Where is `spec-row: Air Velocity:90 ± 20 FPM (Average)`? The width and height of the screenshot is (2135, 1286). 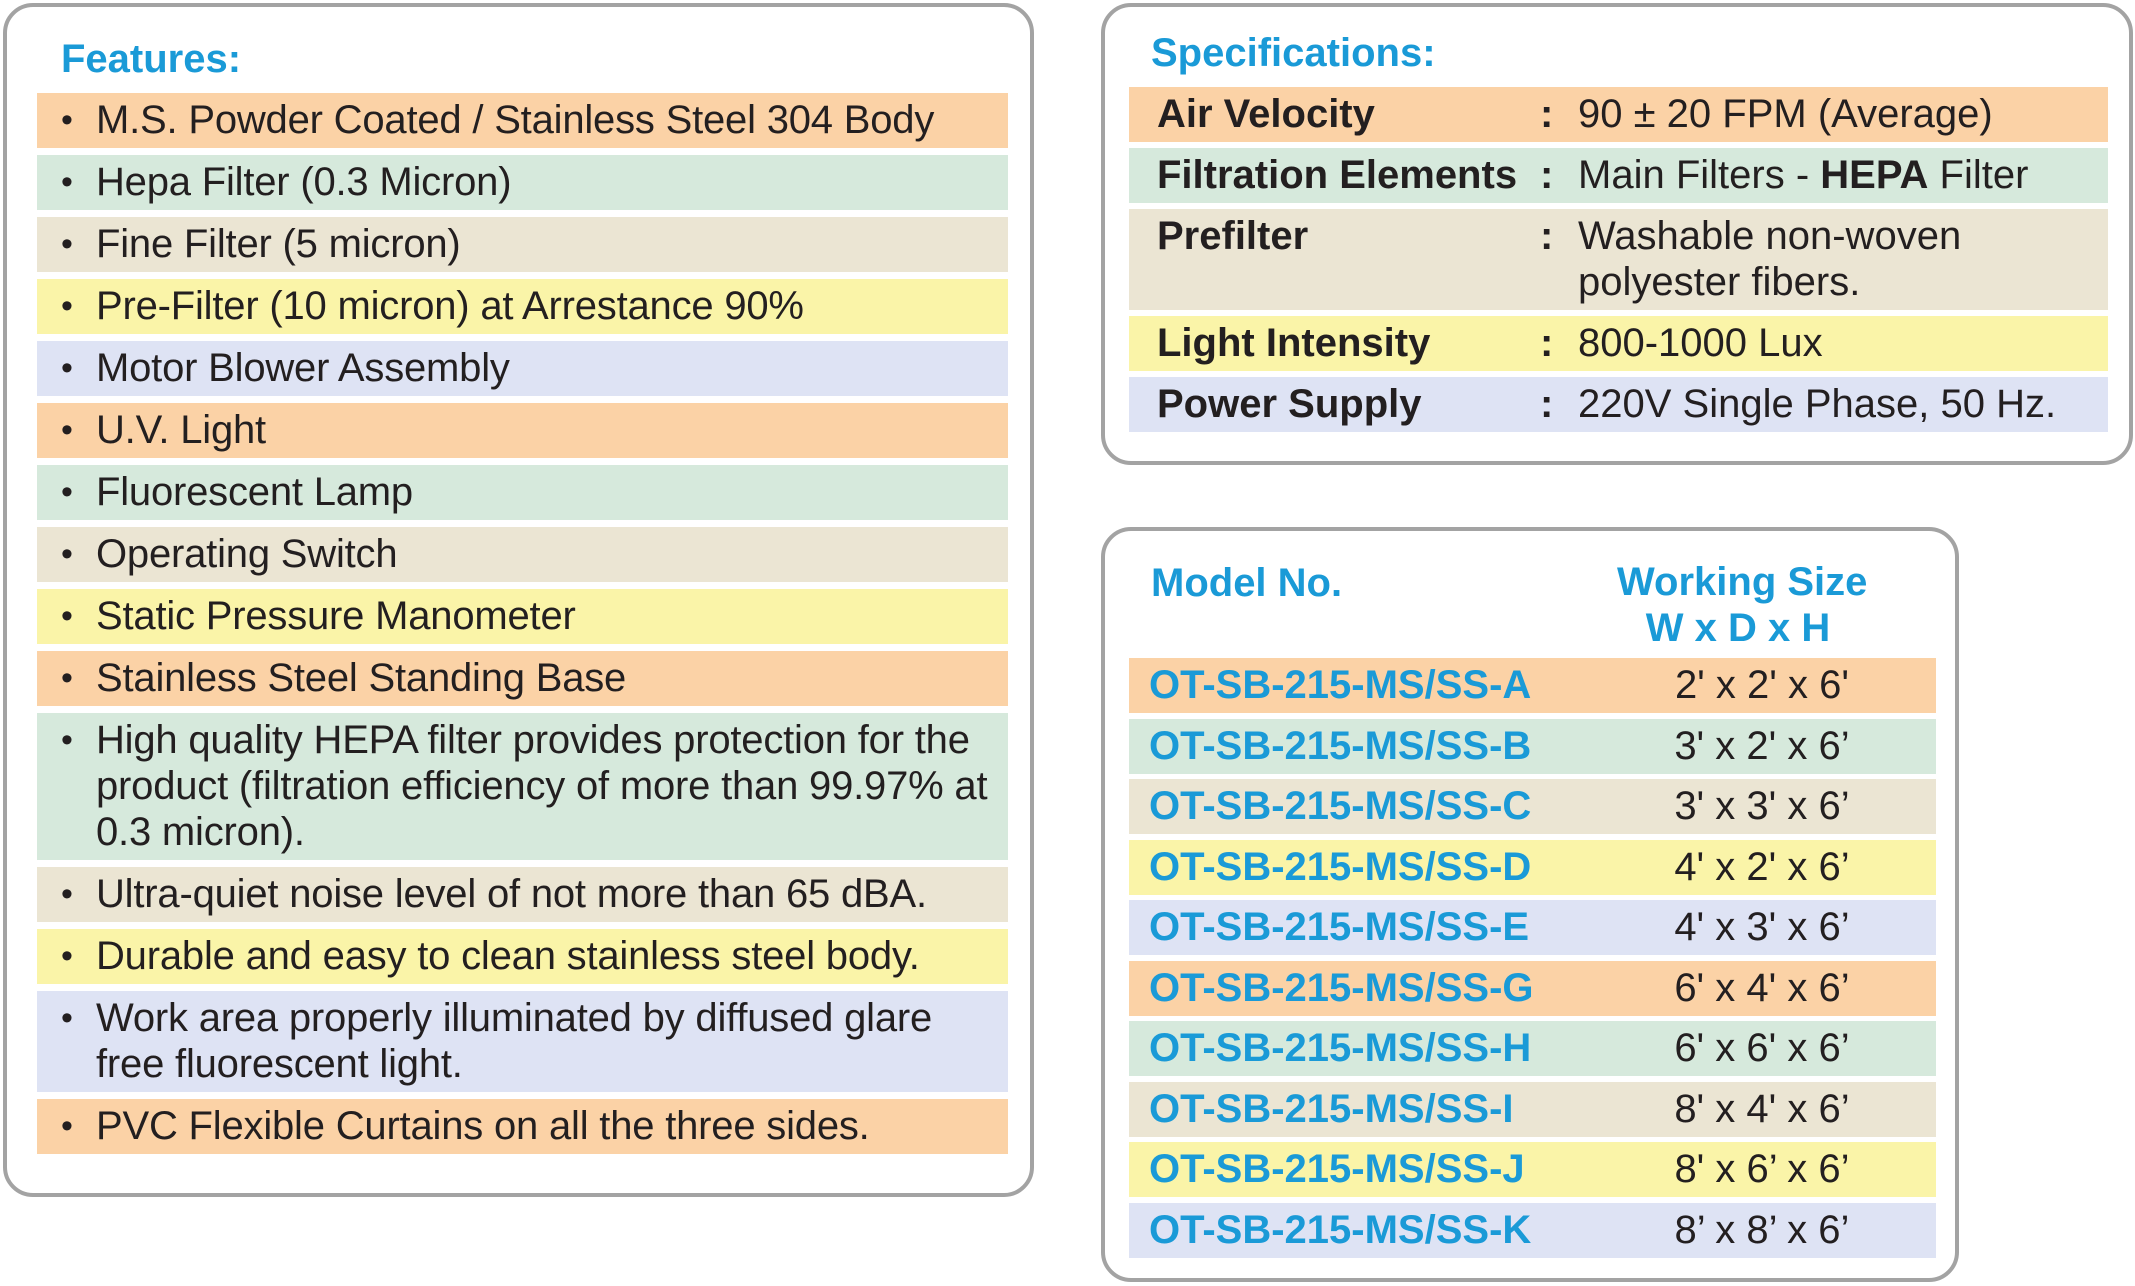 spec-row: Air Velocity:90 ± 20 FPM (Average) is located at coordinates (1618, 114).